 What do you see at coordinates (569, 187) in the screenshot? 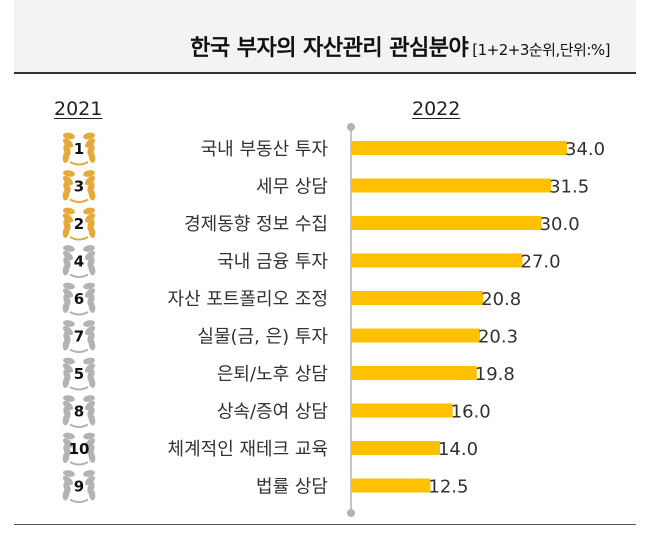
I see `value-label: 31.5` at bounding box center [569, 187].